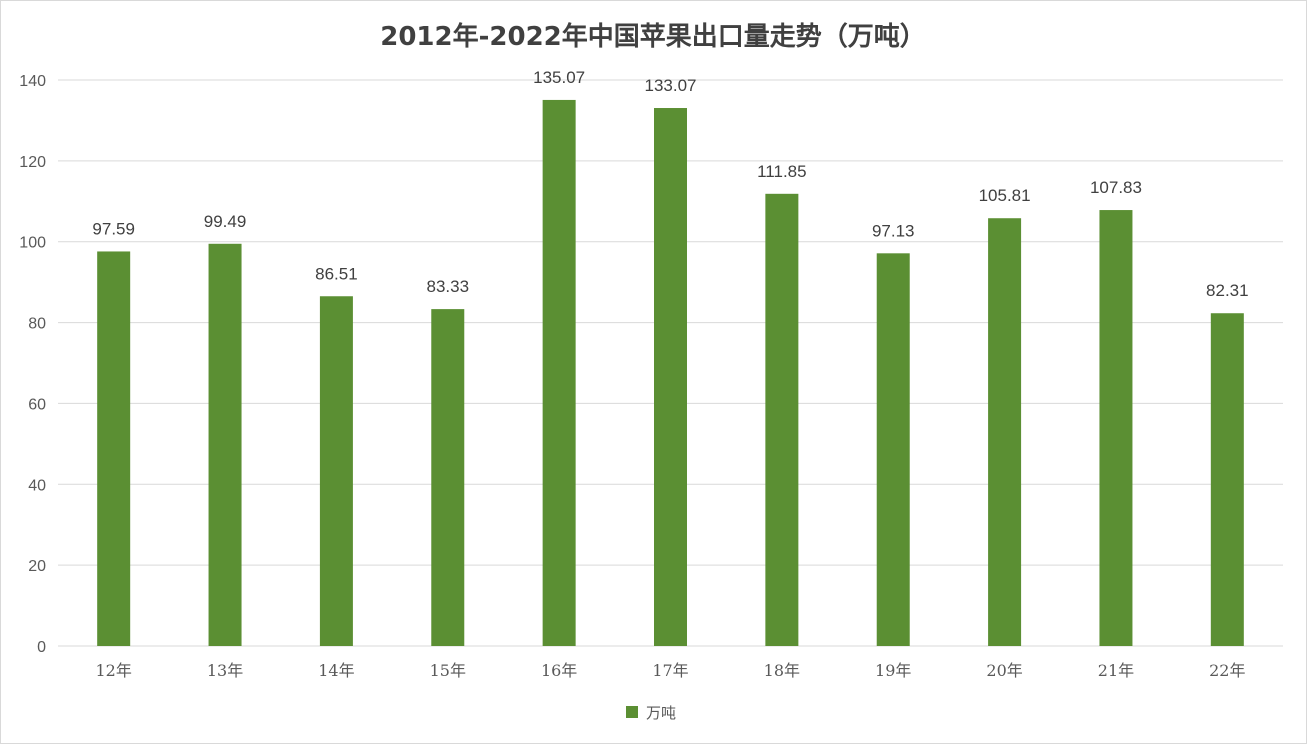 This screenshot has width=1307, height=744. Describe the element at coordinates (336, 273) in the screenshot. I see `data-label: 86.51` at that location.